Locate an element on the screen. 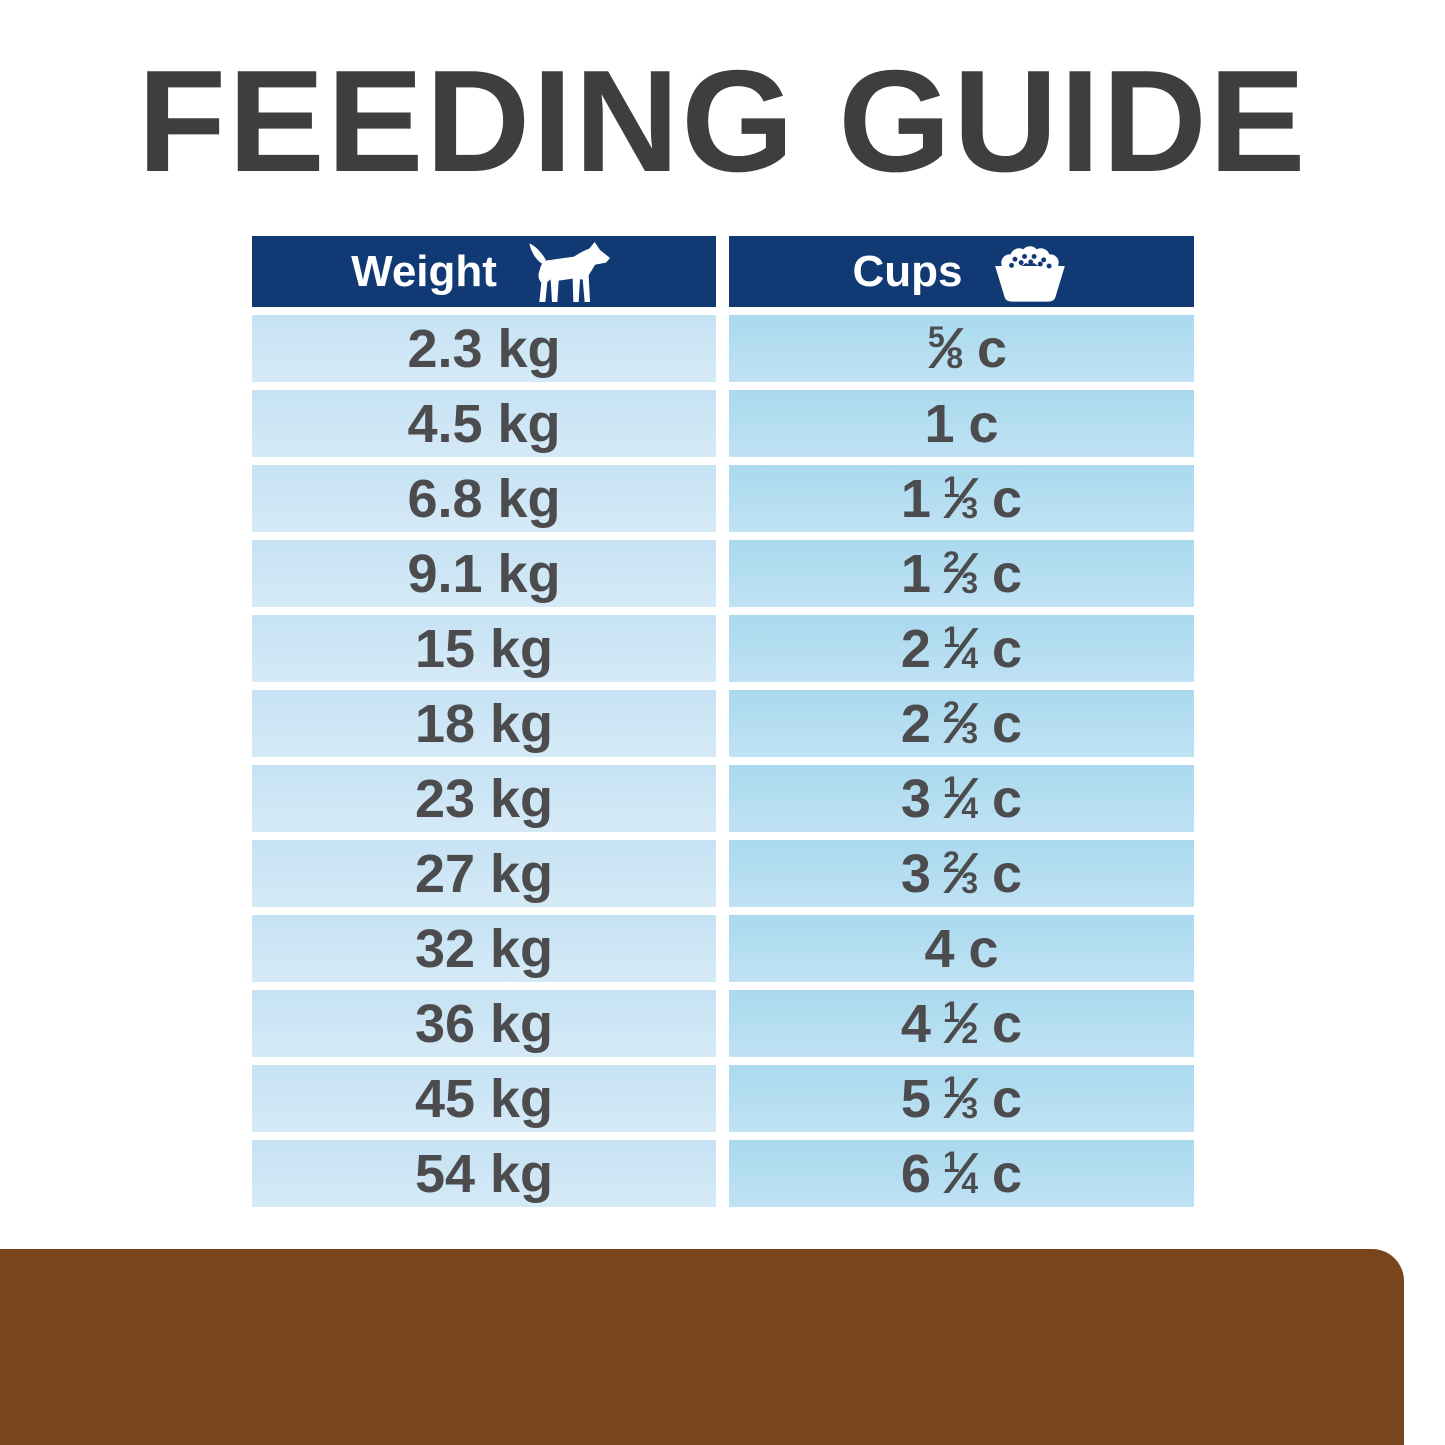 This screenshot has width=1445, height=1445. cups-cell: 4 1⁄2 c is located at coordinates (961, 1023).